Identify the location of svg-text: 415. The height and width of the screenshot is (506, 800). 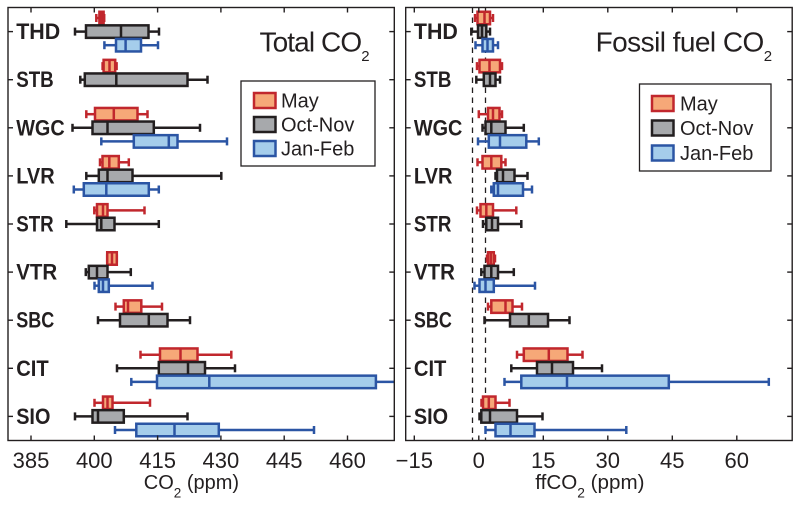
(157, 460).